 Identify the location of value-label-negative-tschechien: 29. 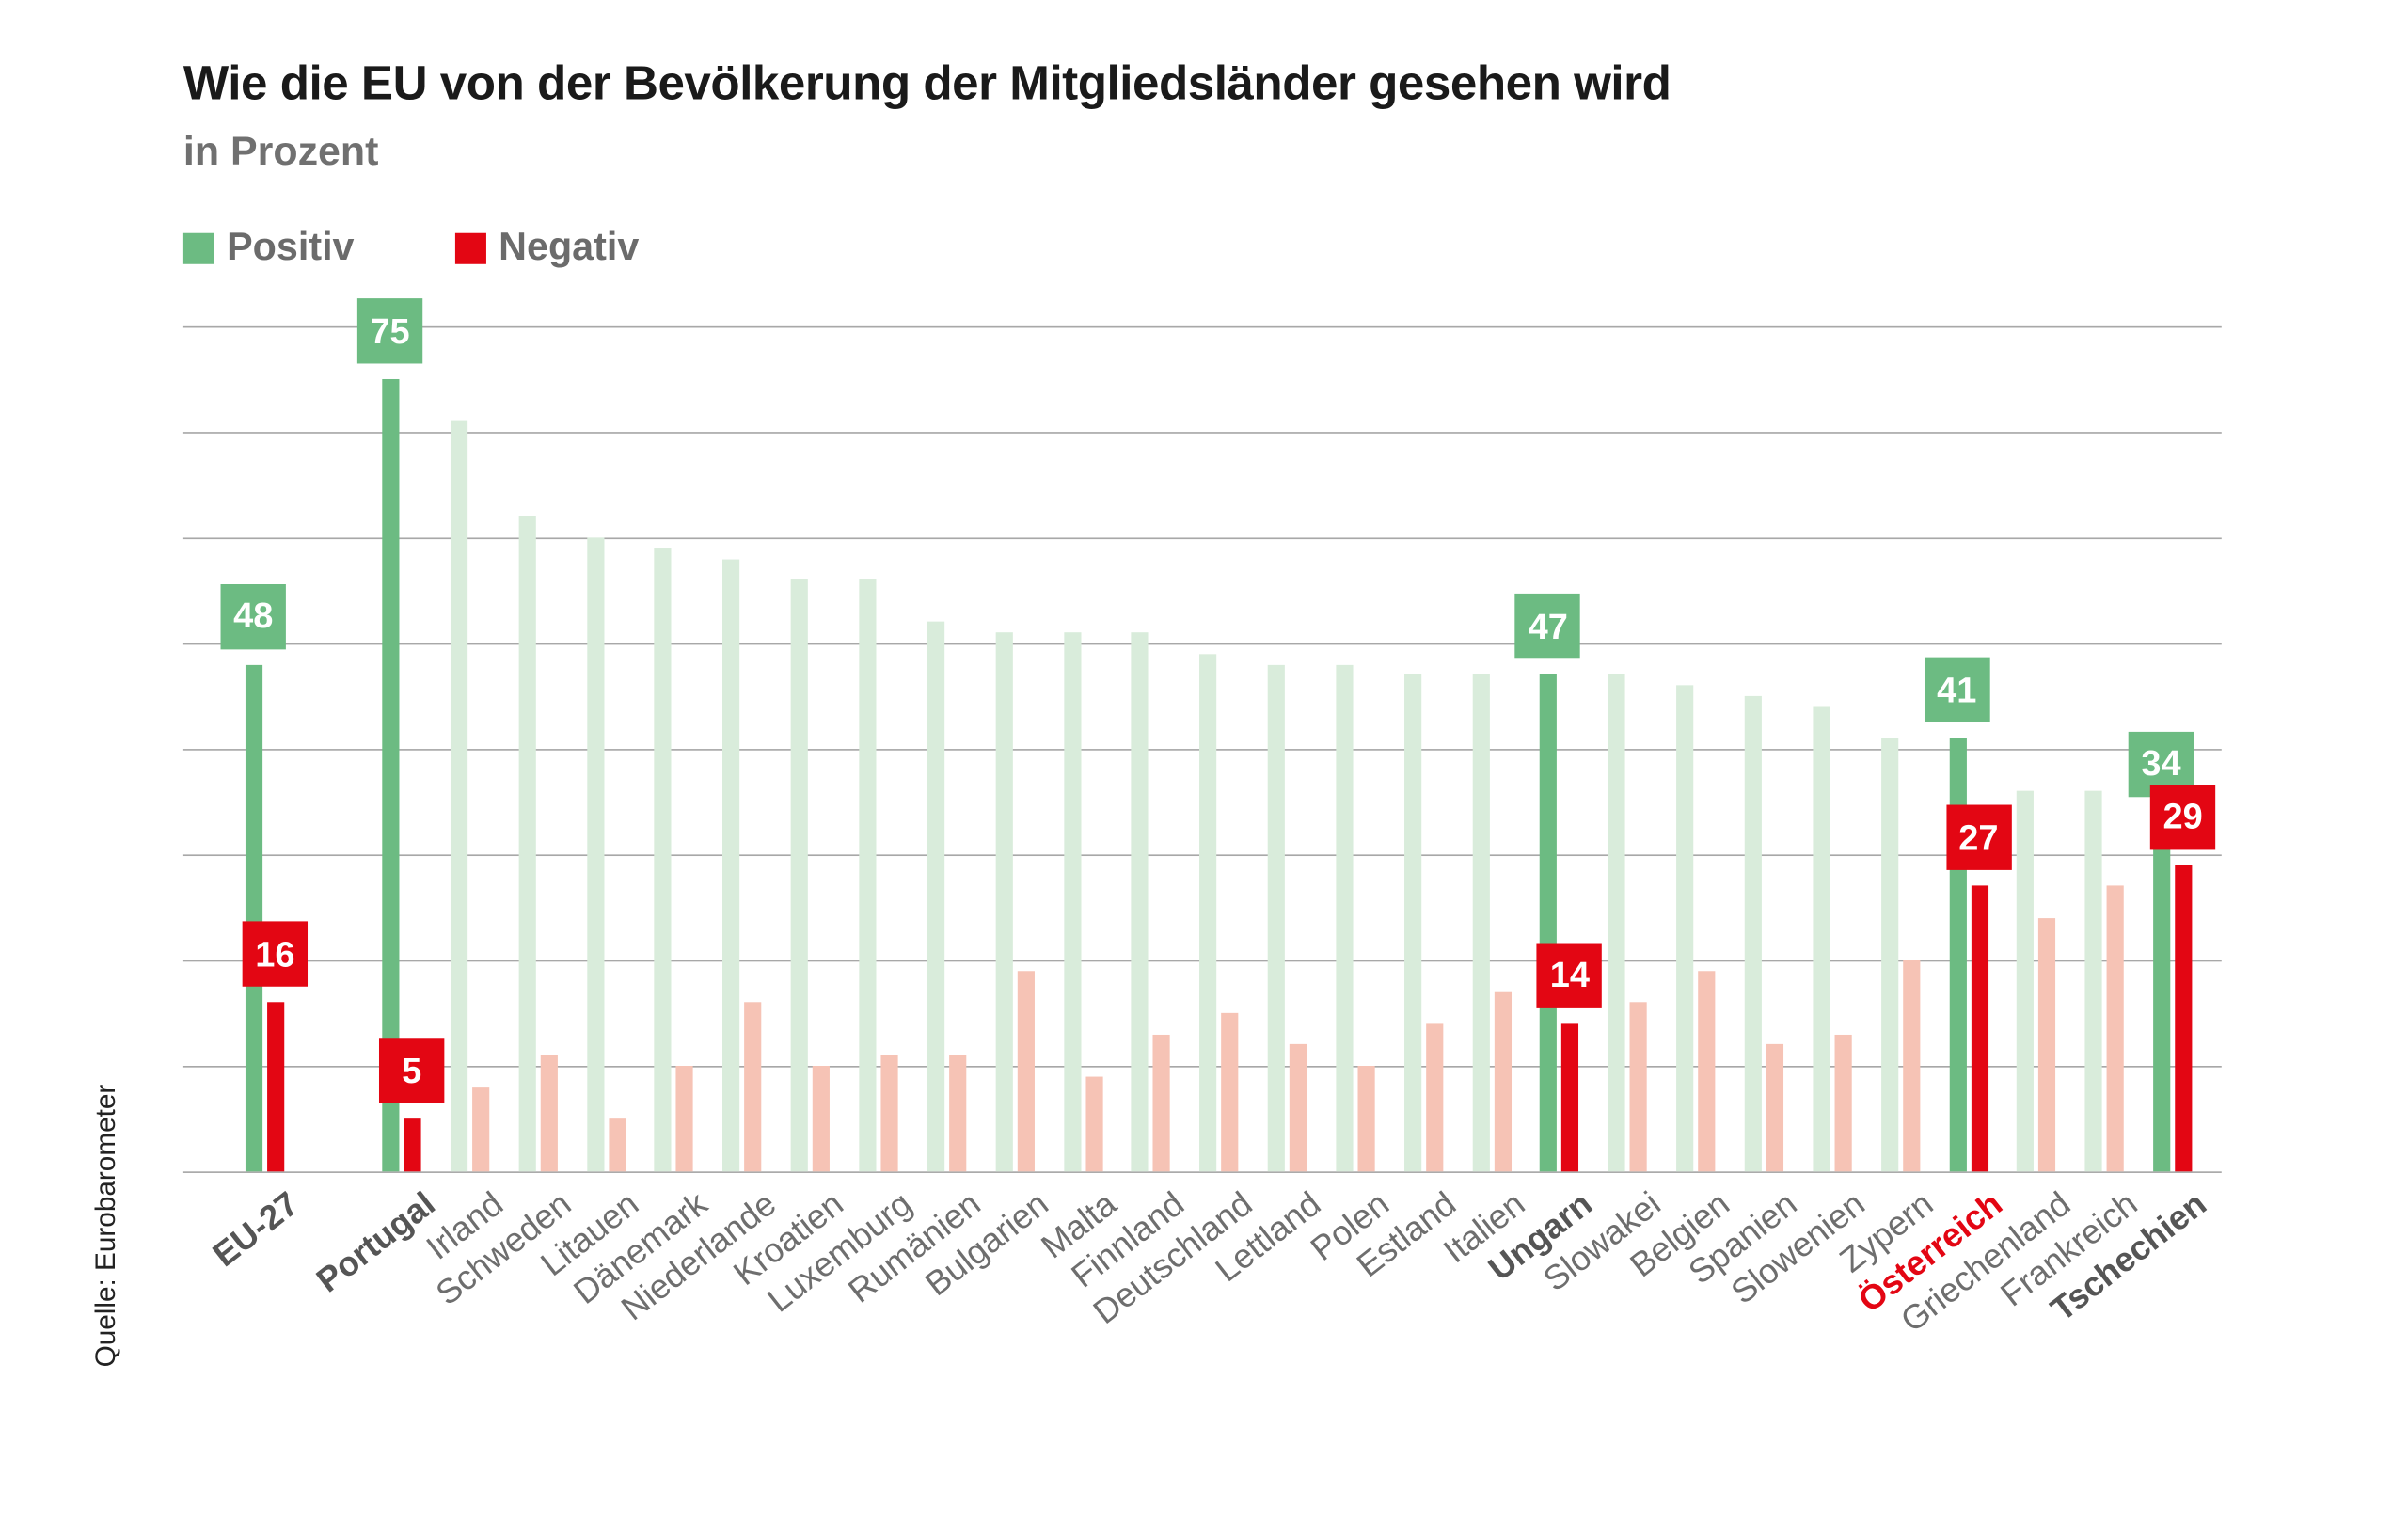
(2183, 817).